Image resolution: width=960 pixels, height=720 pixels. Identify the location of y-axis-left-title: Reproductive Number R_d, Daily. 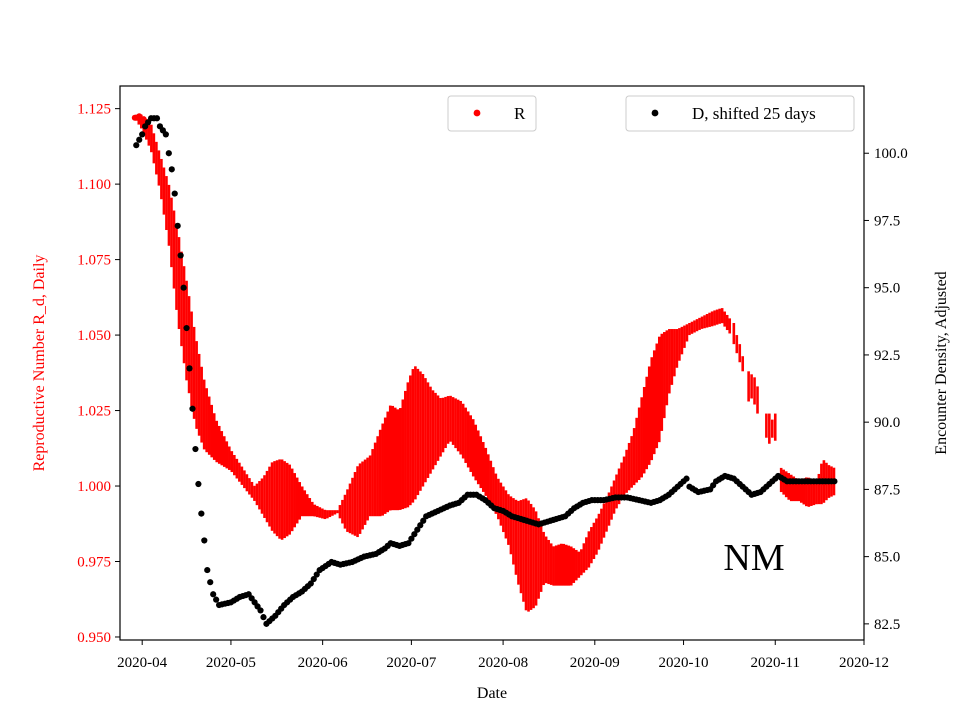
(39, 363).